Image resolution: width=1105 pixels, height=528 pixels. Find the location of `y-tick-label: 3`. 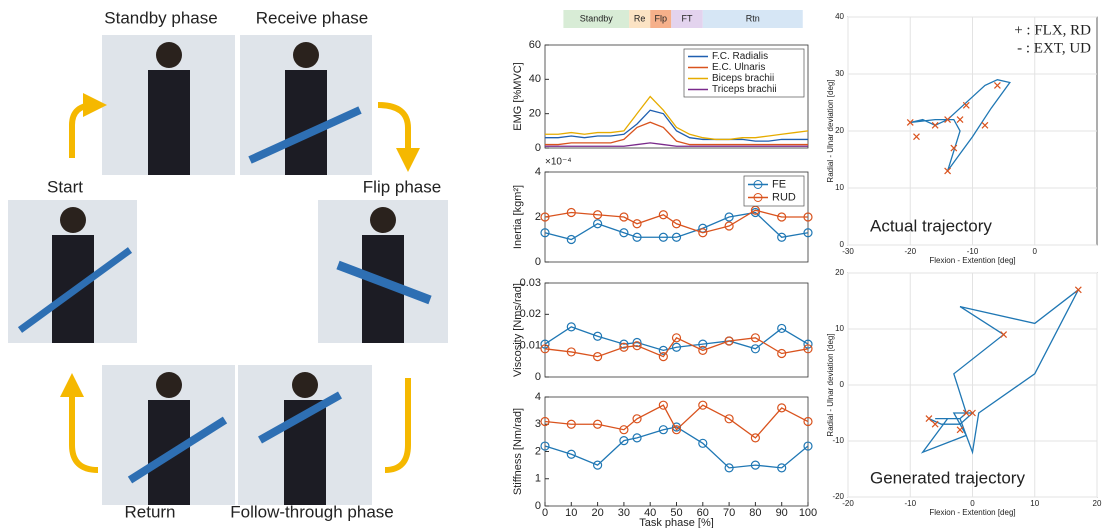

y-tick-label: 3 is located at coordinates (538, 424).